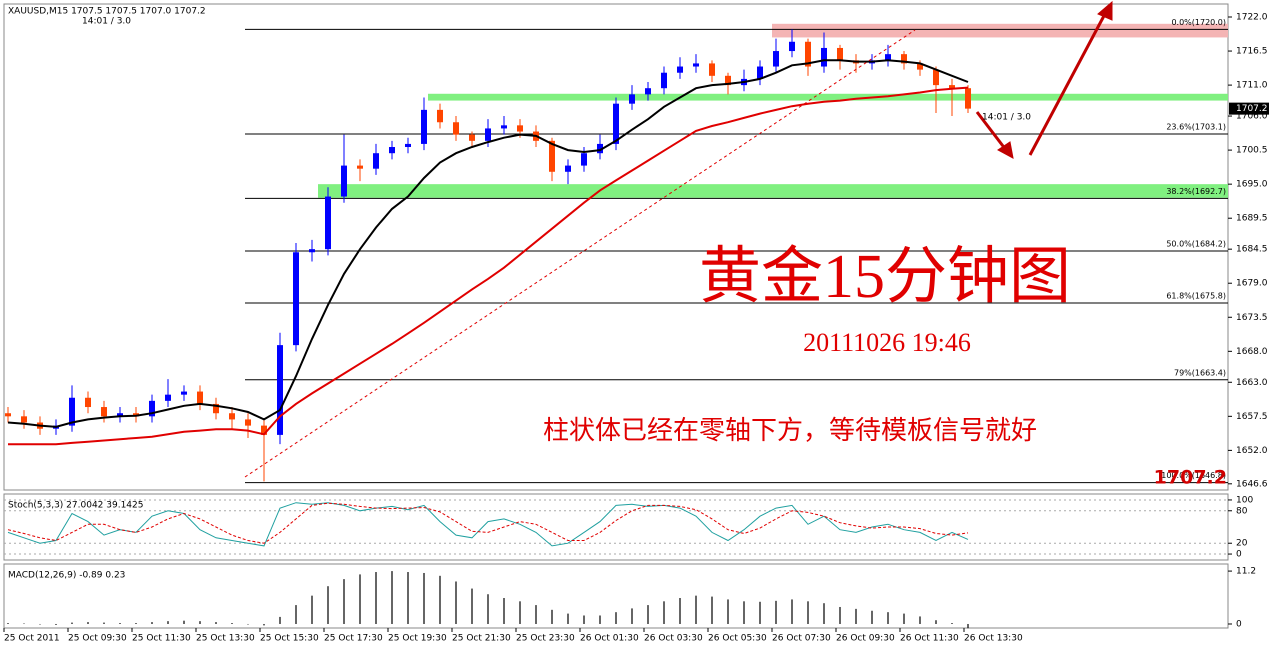 This screenshot has height=652, width=1272. What do you see at coordinates (32, 639) in the screenshot?
I see `x-tick-label: 25 Oct 2011` at bounding box center [32, 639].